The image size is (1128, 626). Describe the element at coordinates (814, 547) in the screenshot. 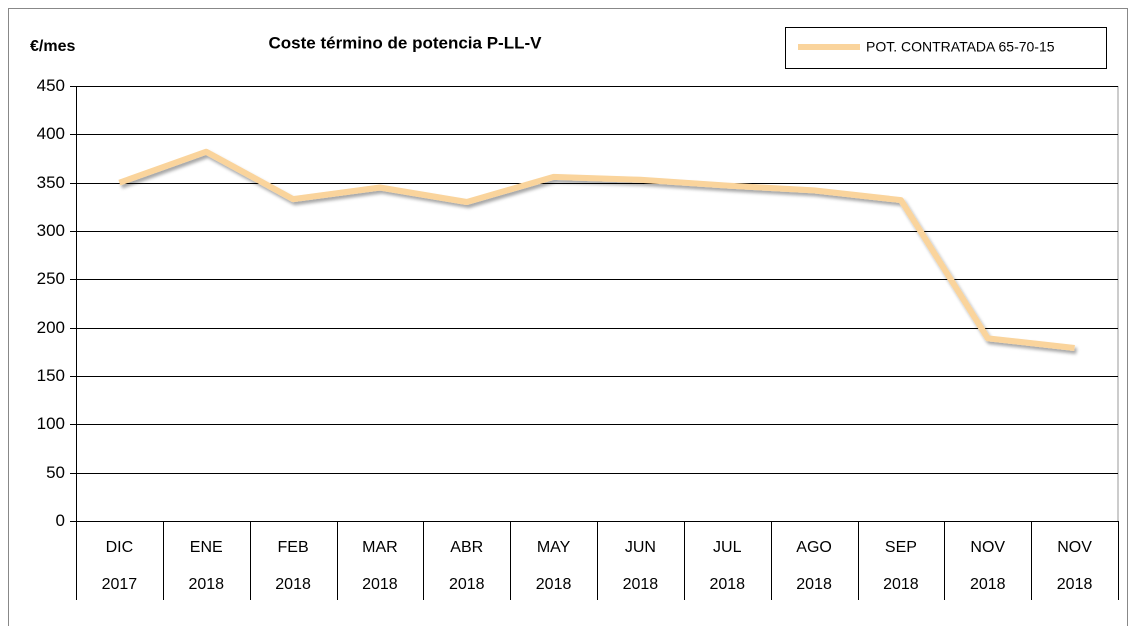

I see `x-tick-label: AGO` at that location.